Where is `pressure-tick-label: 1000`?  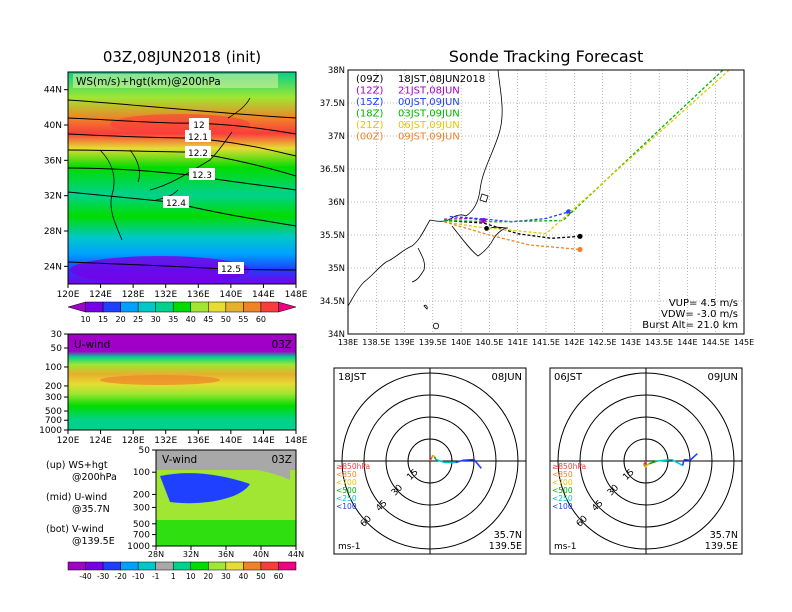
pressure-tick-label: 1000 is located at coordinates (138, 547).